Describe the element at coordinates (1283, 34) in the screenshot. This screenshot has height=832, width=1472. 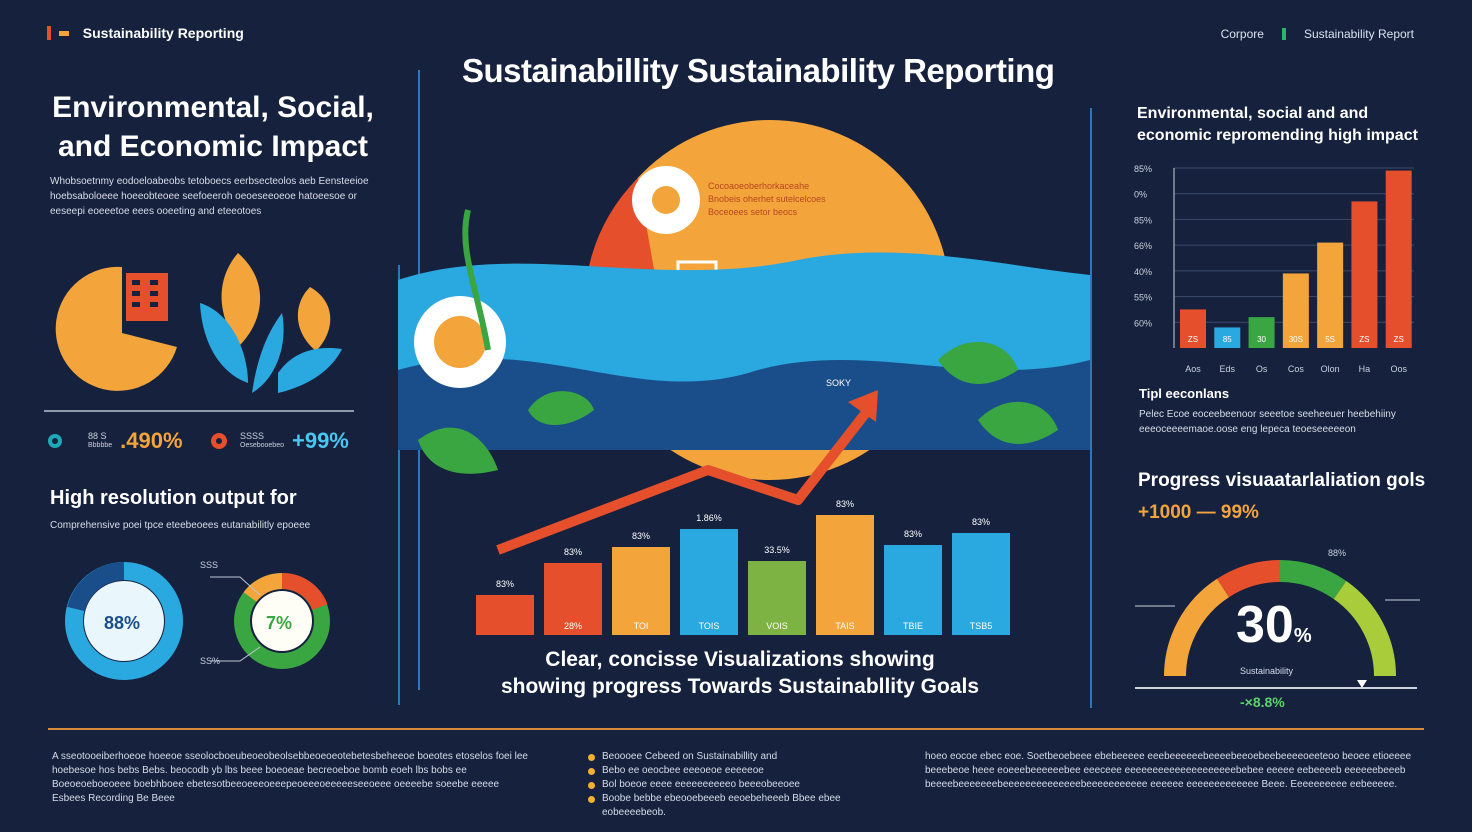
I see `nav-divider` at that location.